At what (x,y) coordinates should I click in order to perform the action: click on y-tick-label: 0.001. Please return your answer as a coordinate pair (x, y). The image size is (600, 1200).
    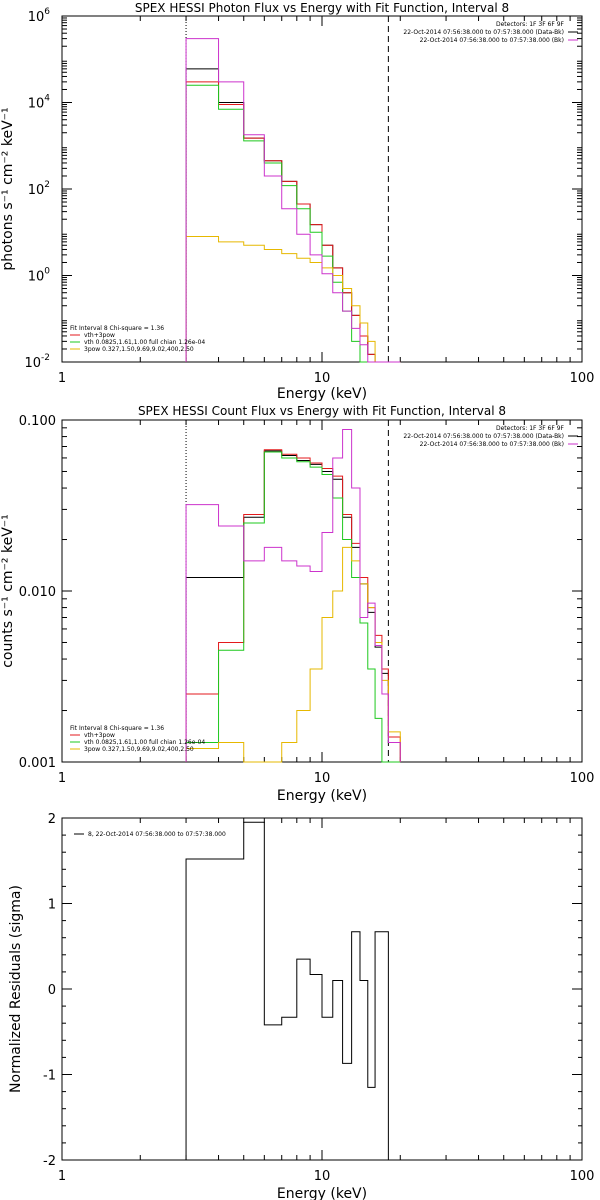
    Looking at the image, I should click on (37, 763).